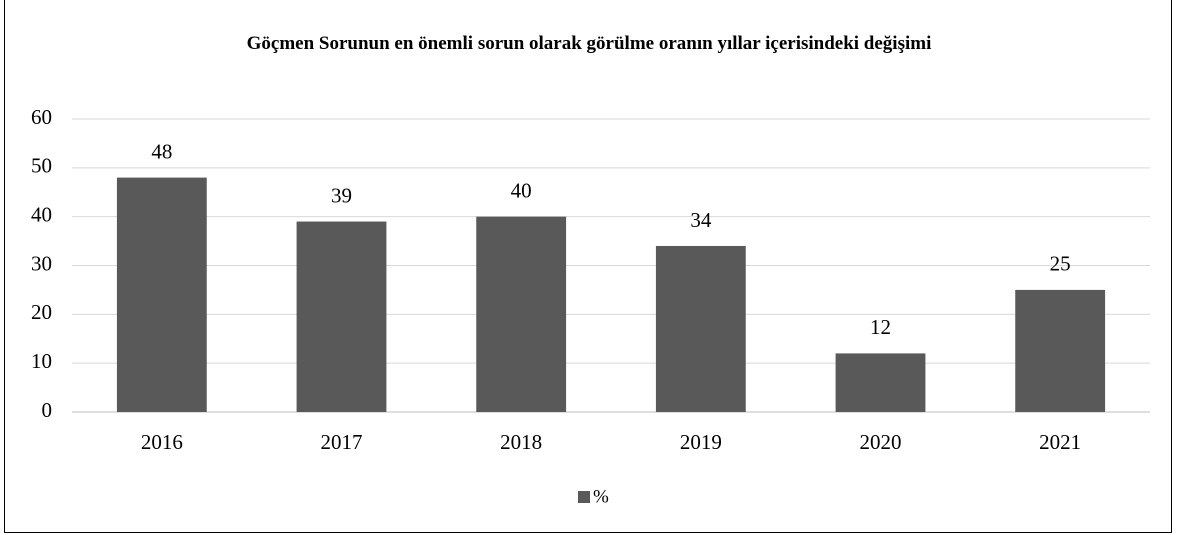  Describe the element at coordinates (342, 442) in the screenshot. I see `x-tick-label: 2017` at that location.